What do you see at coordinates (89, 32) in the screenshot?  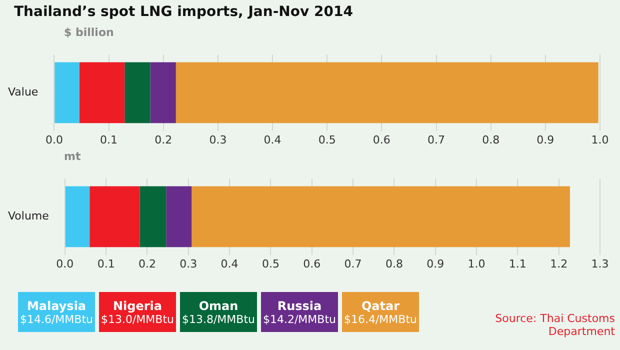 I see `x-axis-title: $ billion` at bounding box center [89, 32].